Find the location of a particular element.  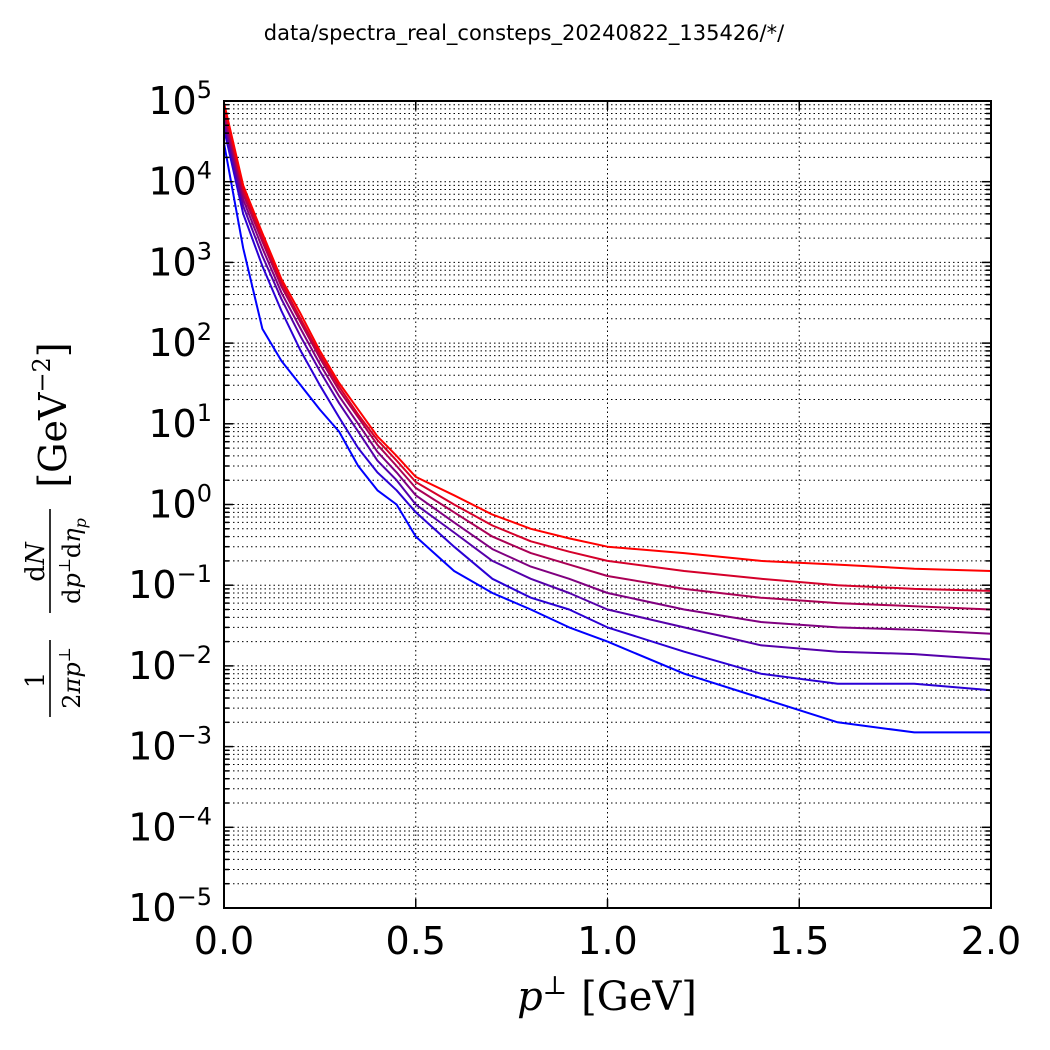

svg-text: dp⊥dηp is located at coordinates (72, 561).